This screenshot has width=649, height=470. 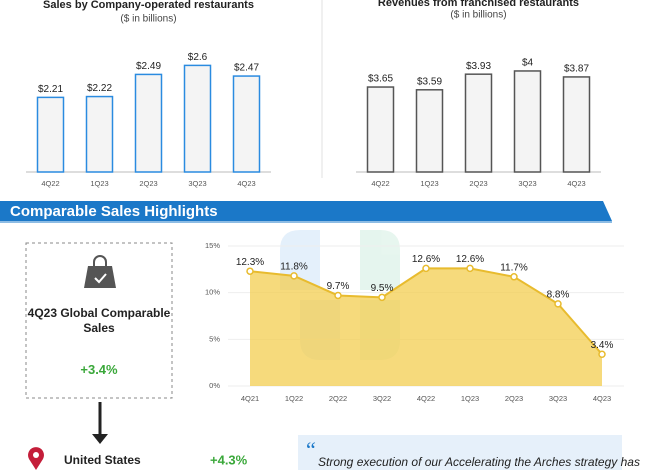 I want to click on value-label: 3.4%, so click(x=602, y=345).